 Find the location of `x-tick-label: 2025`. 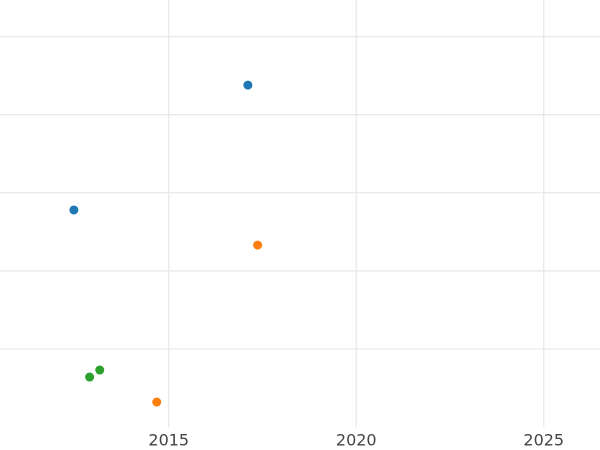

x-tick-label: 2025 is located at coordinates (543, 440).